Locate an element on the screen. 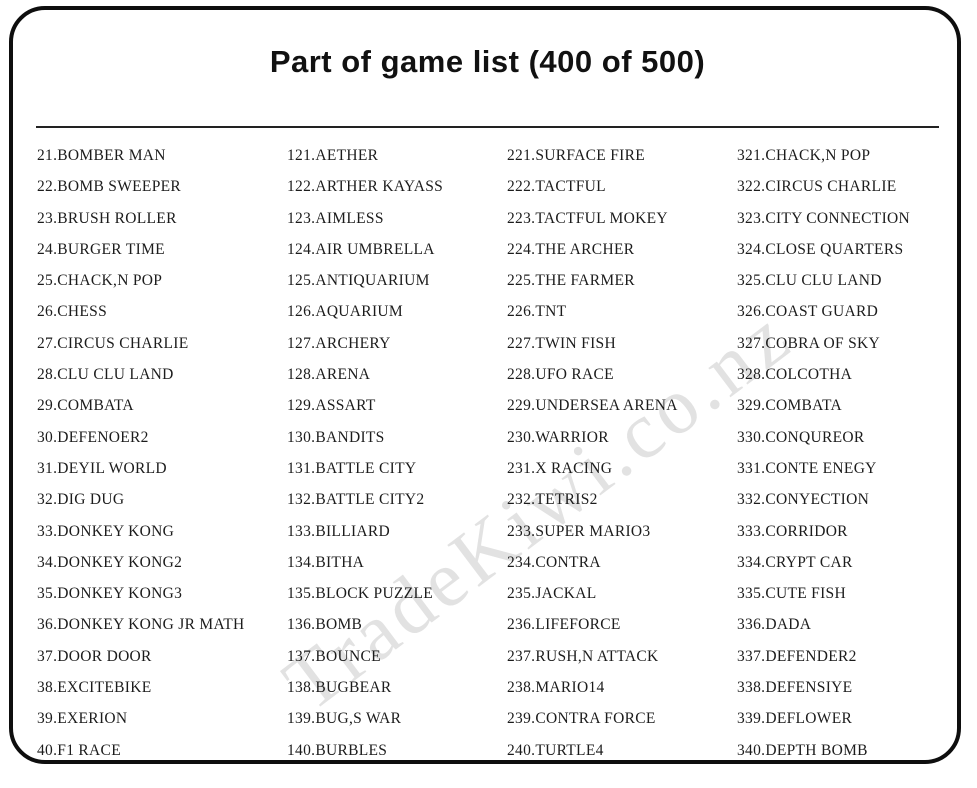 The width and height of the screenshot is (977, 788). list-item: 139.BUG,S WAR is located at coordinates (344, 719).